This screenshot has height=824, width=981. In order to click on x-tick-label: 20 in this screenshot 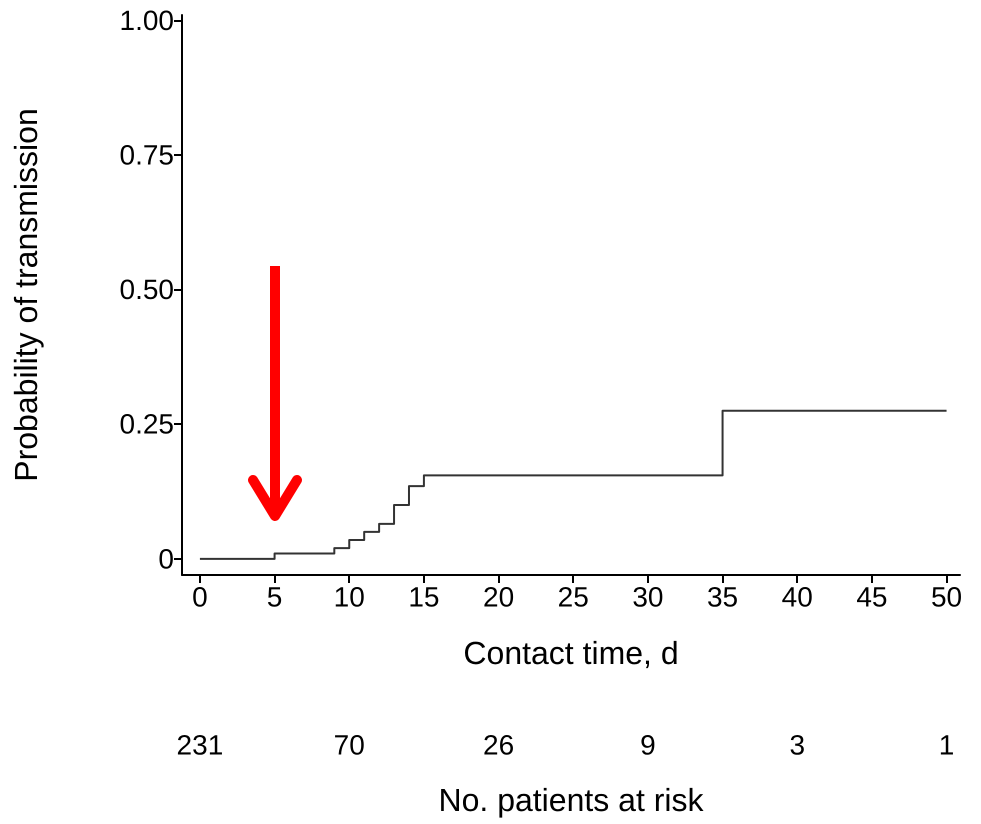, I will do `click(498, 597)`.